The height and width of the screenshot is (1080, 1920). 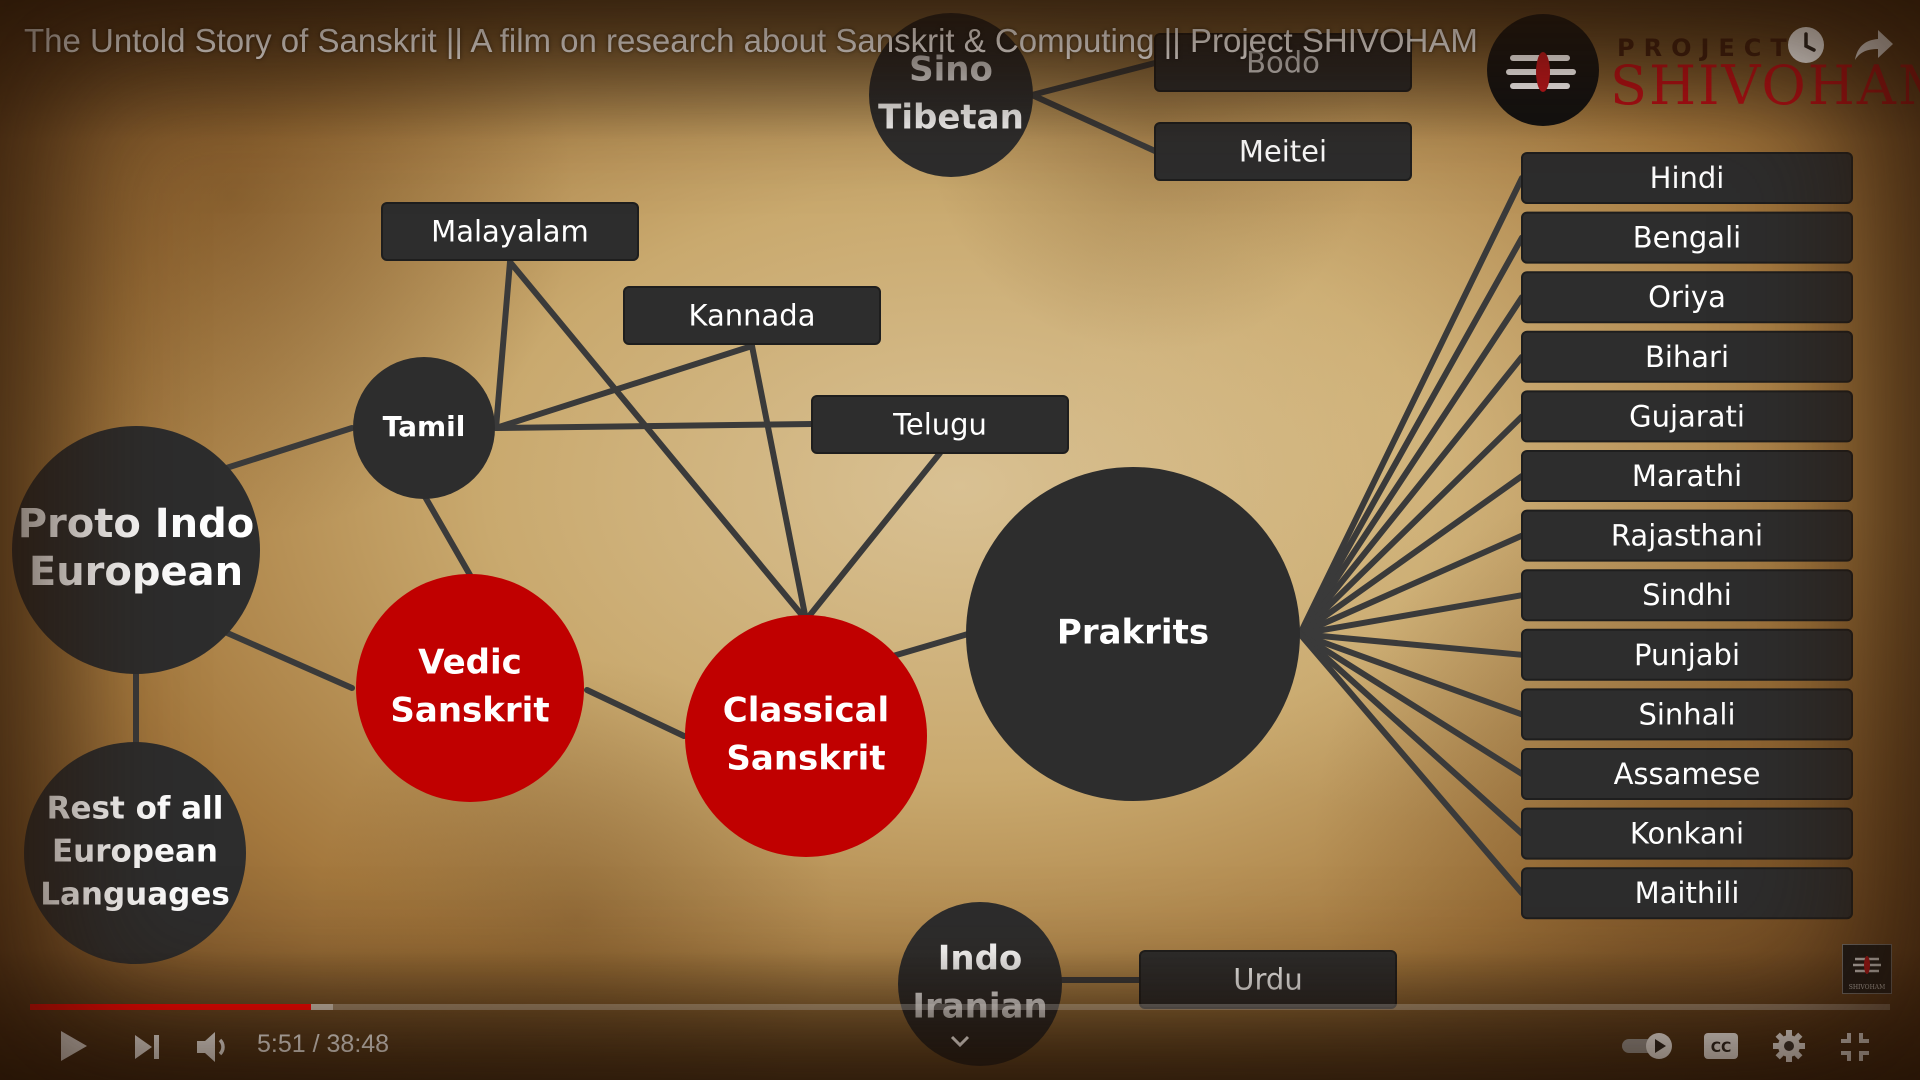 What do you see at coordinates (147, 1049) in the screenshot?
I see `next-button` at bounding box center [147, 1049].